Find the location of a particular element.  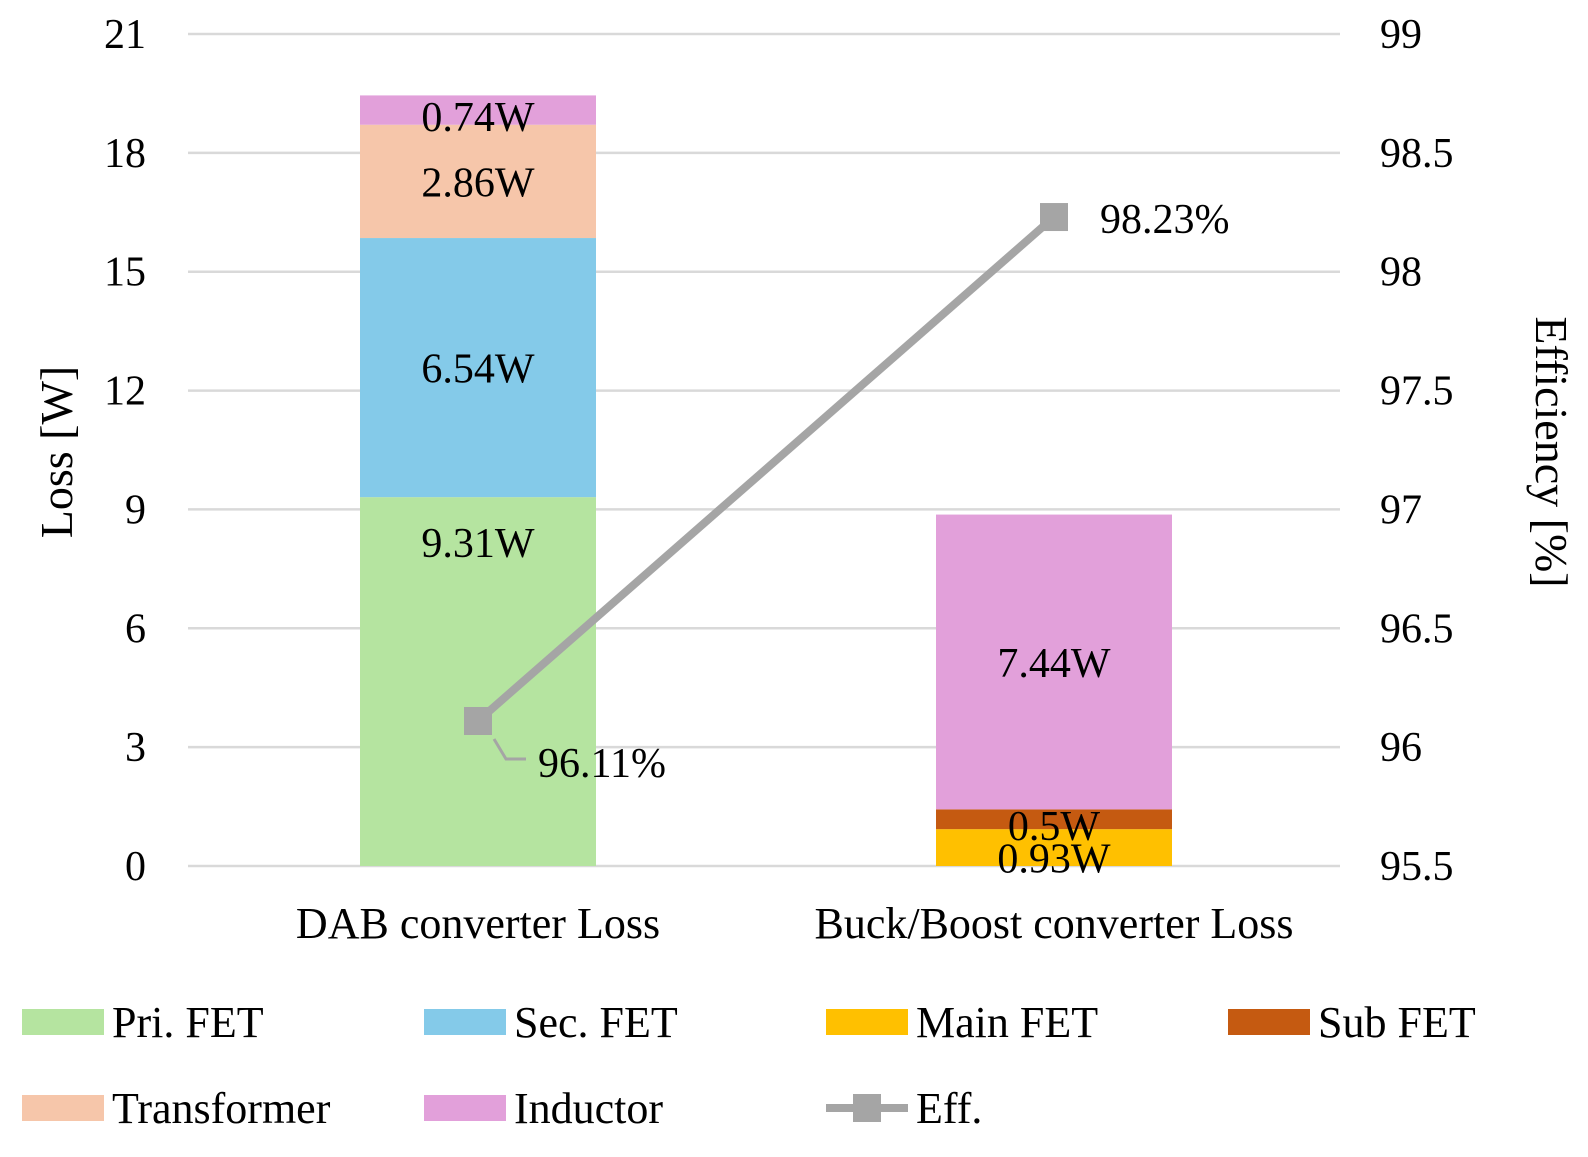

left-axis-title: Loss [W] is located at coordinates (56, 452).